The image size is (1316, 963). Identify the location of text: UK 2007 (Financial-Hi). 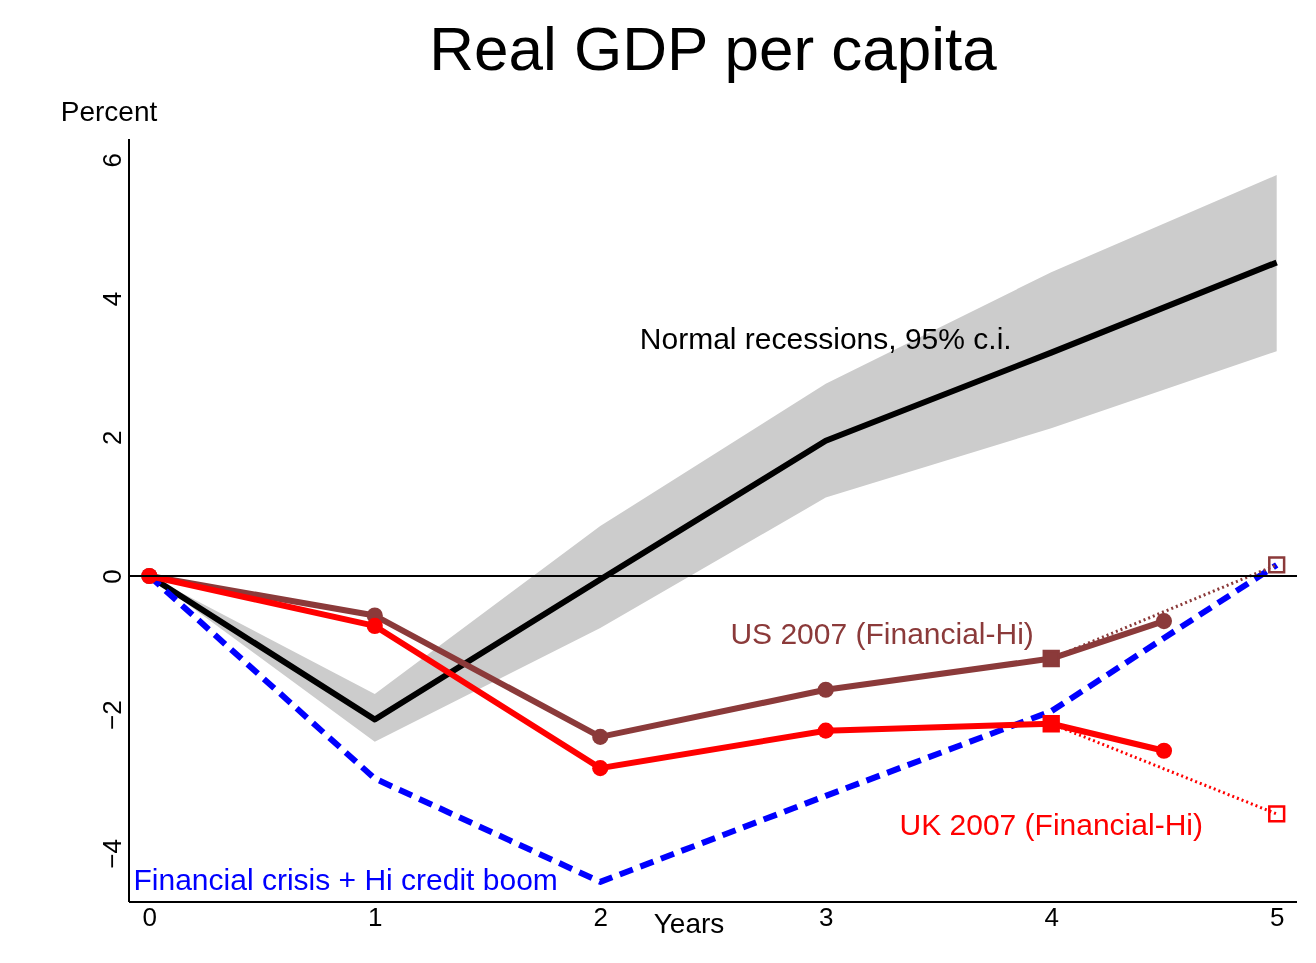
(1051, 824).